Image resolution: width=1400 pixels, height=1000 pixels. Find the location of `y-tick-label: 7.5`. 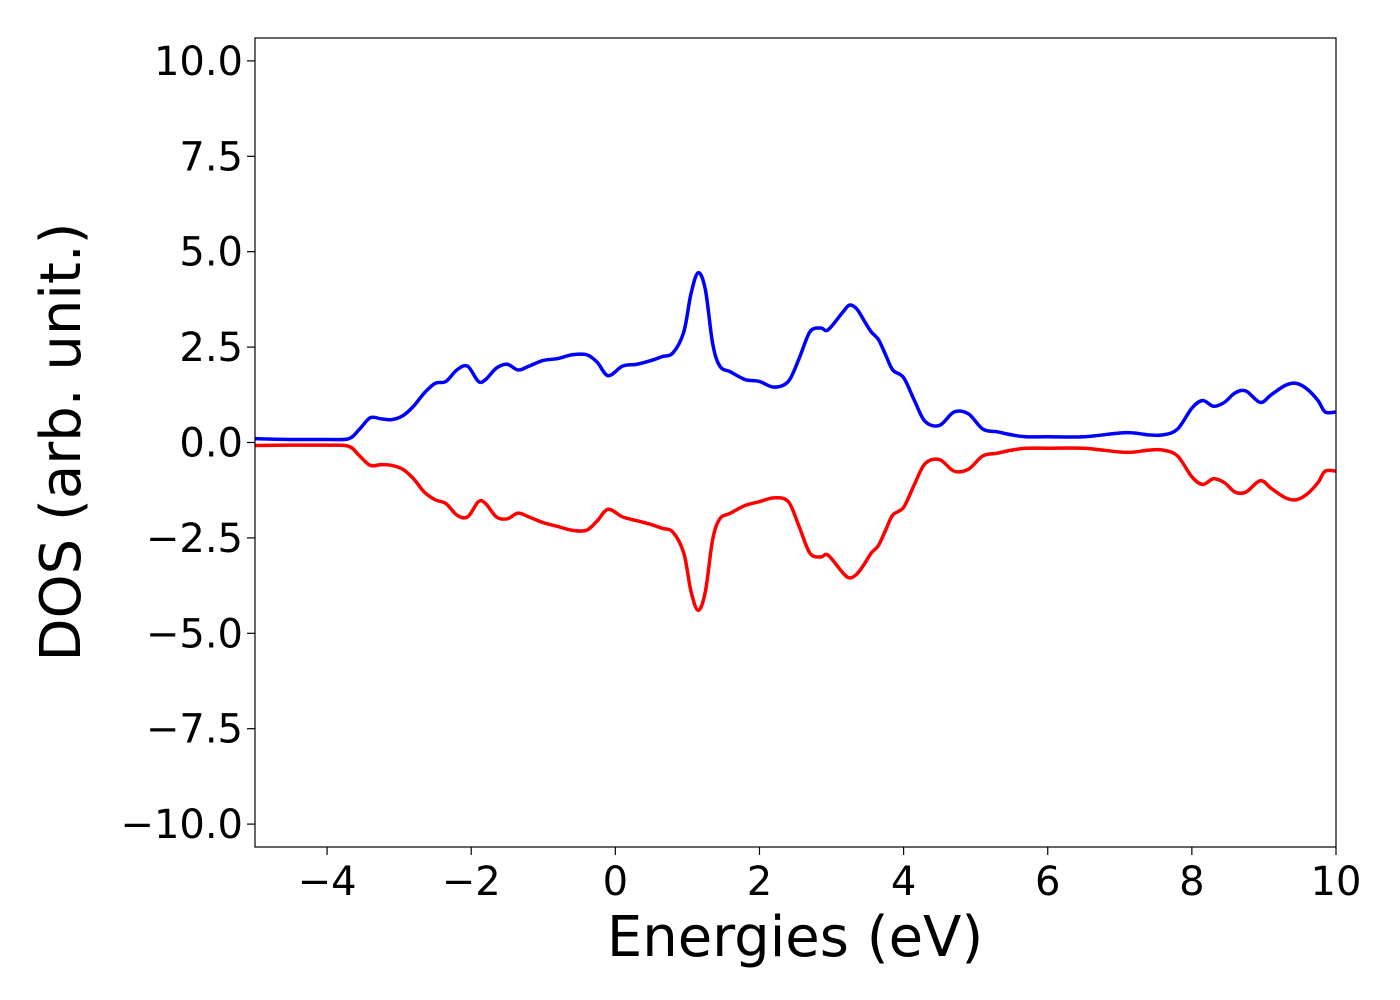

y-tick-label: 7.5 is located at coordinates (211, 157).